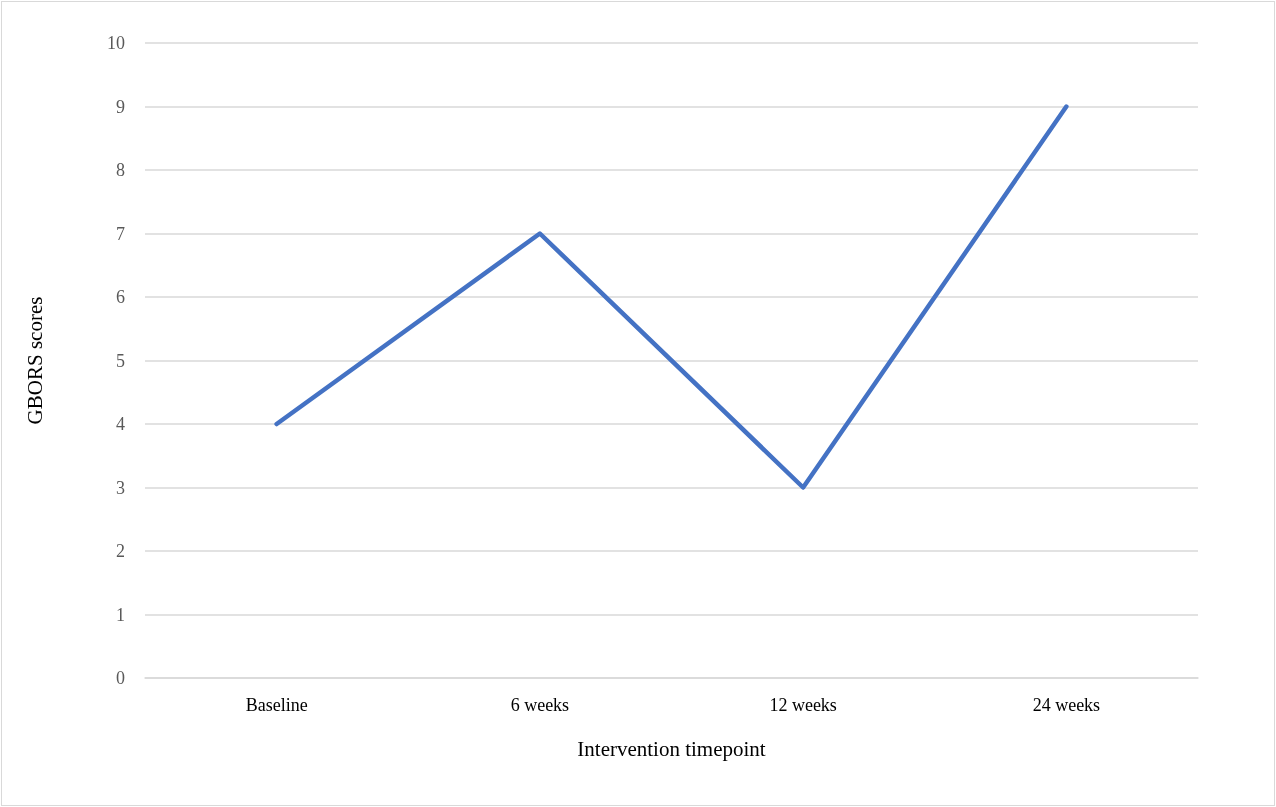  Describe the element at coordinates (120, 170) in the screenshot. I see `y-tick-label: 8` at that location.